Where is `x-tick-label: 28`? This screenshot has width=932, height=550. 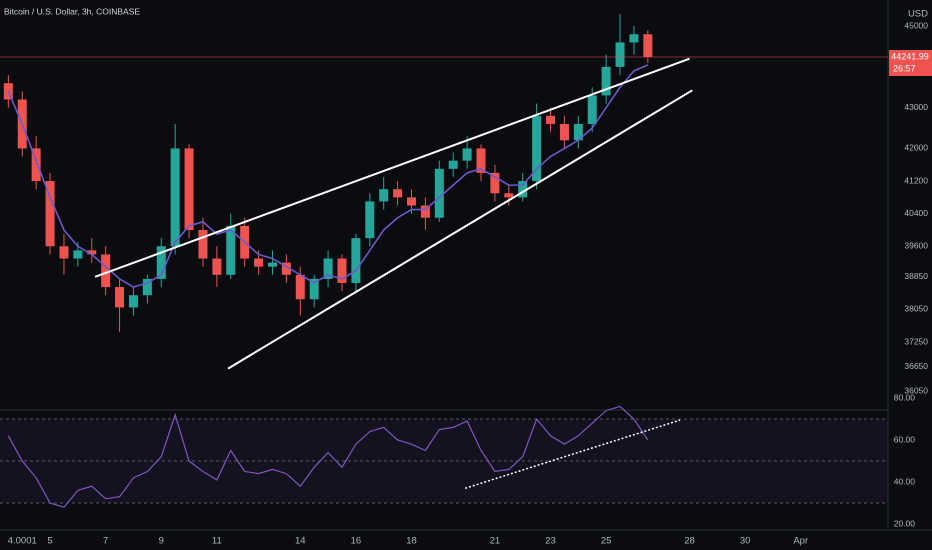
x-tick-label: 28 is located at coordinates (689, 541).